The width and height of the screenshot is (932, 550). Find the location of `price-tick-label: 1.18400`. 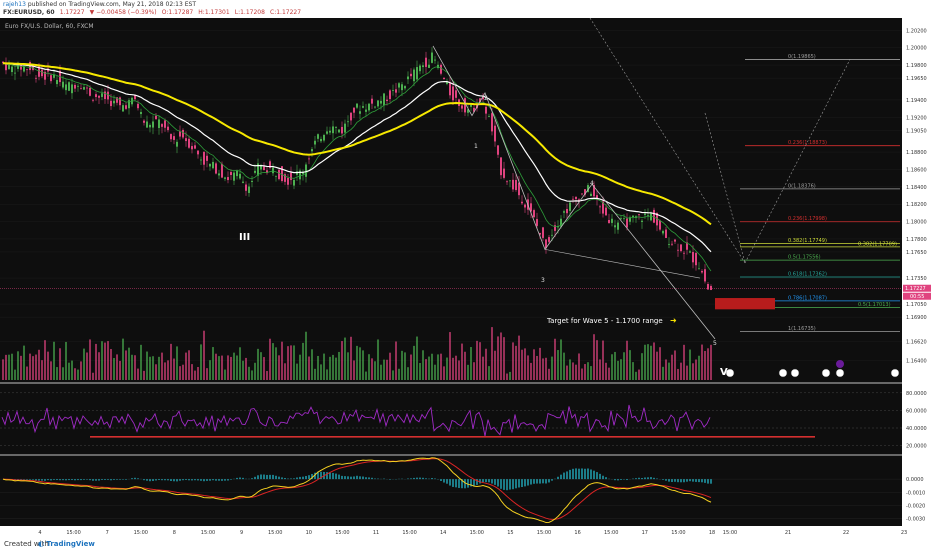

price-tick-label: 1.18400 is located at coordinates (916, 188).